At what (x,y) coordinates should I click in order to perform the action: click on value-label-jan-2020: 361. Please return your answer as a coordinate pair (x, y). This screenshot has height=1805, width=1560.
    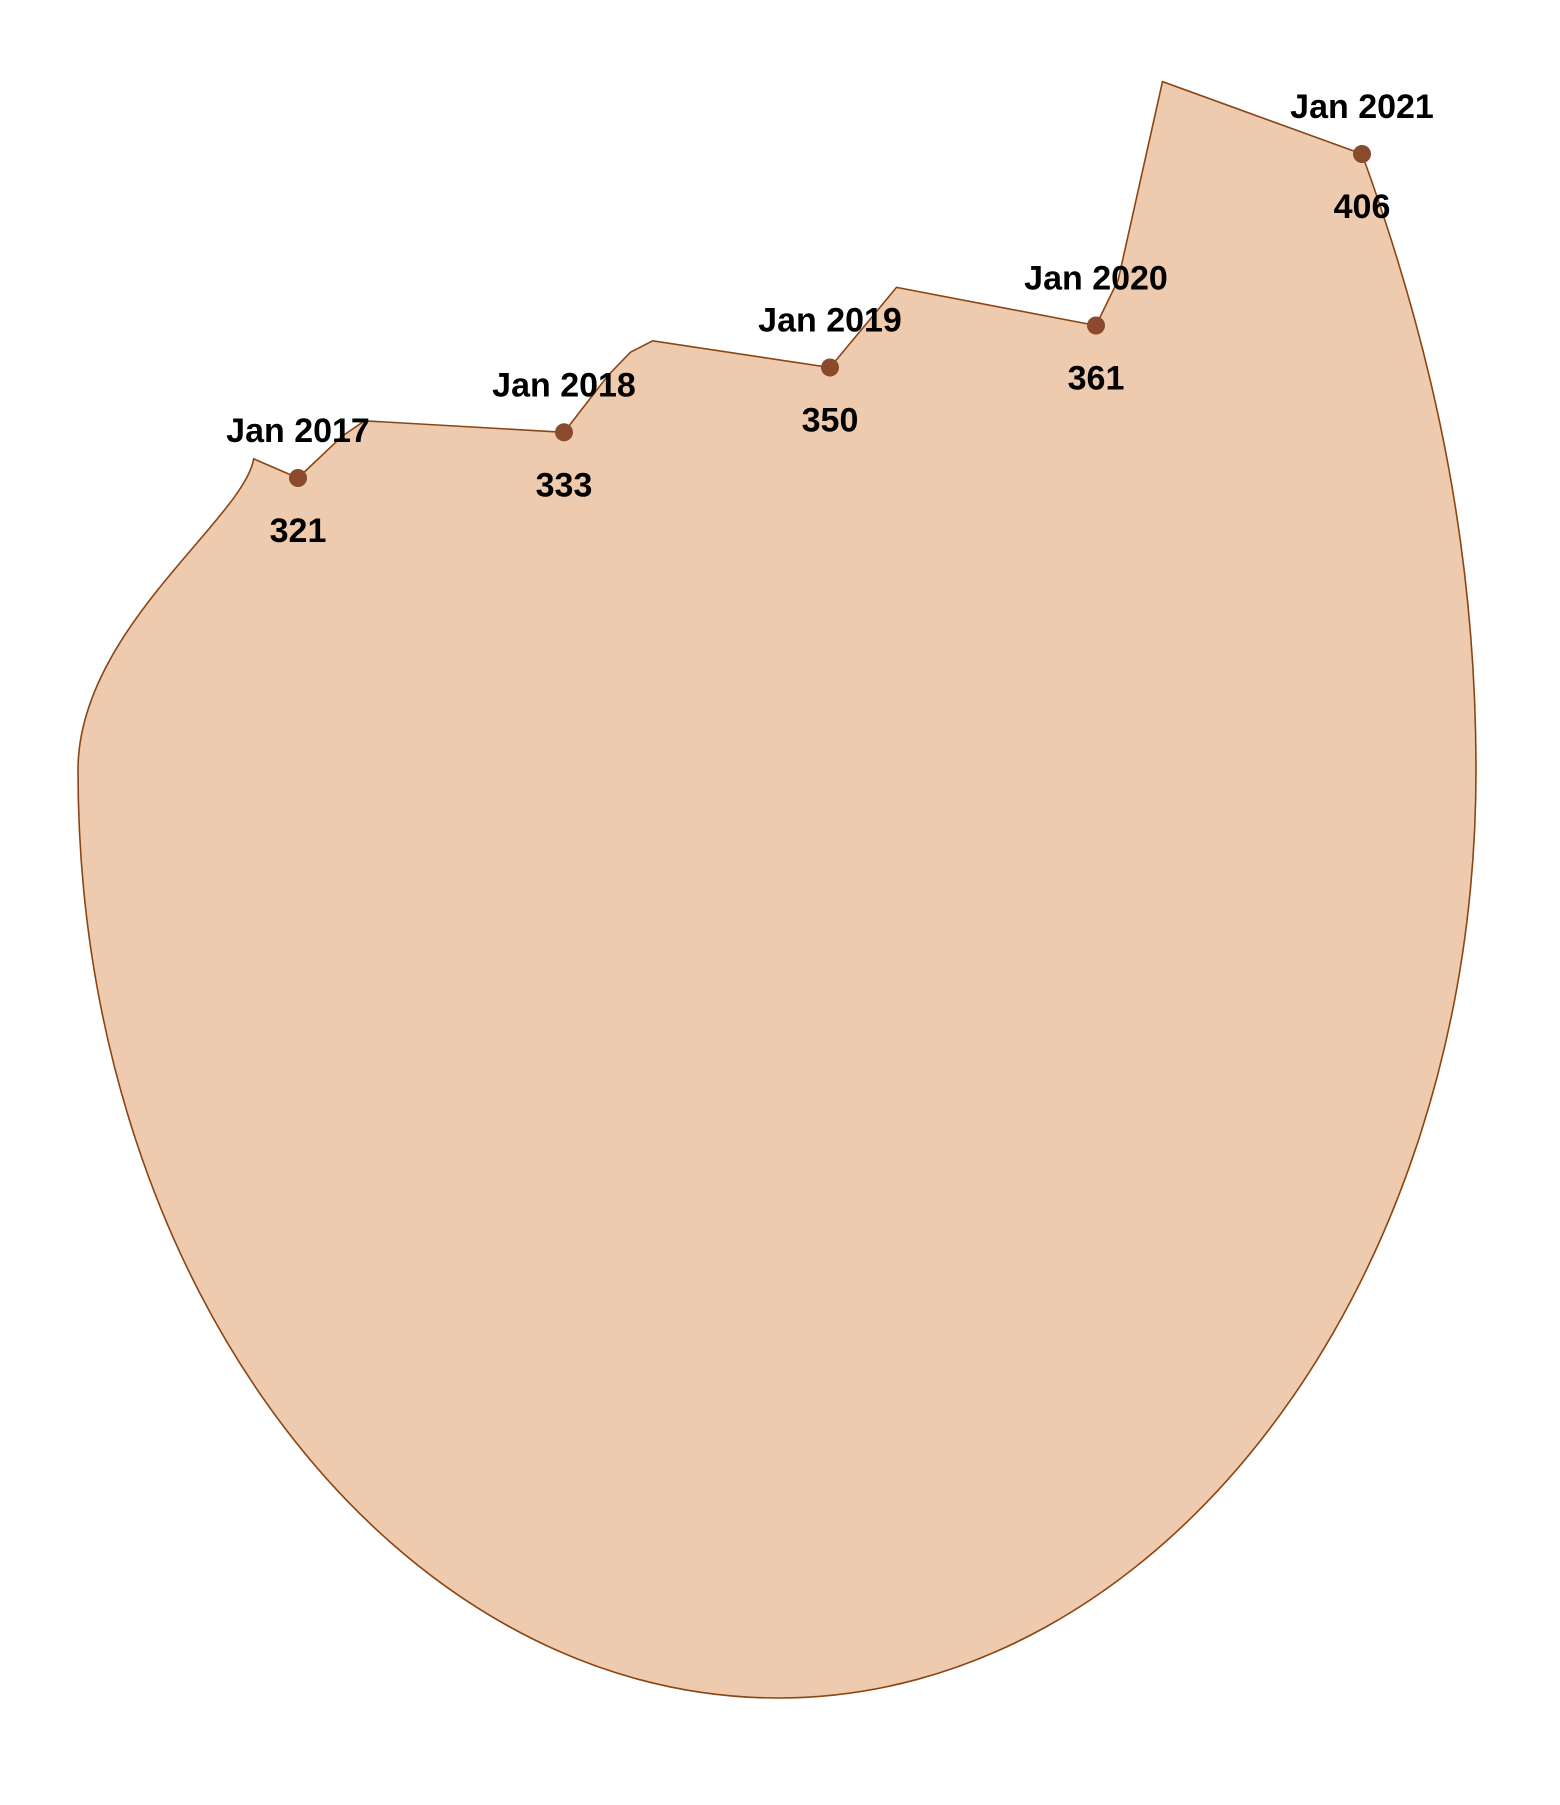
    Looking at the image, I should click on (1096, 379).